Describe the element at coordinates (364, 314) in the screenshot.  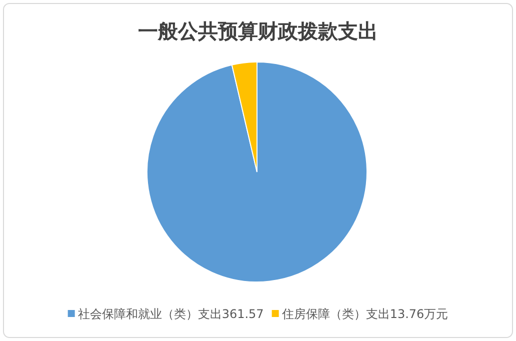
I see `legend-label: 住房保障（类）支出13.76万元` at that location.